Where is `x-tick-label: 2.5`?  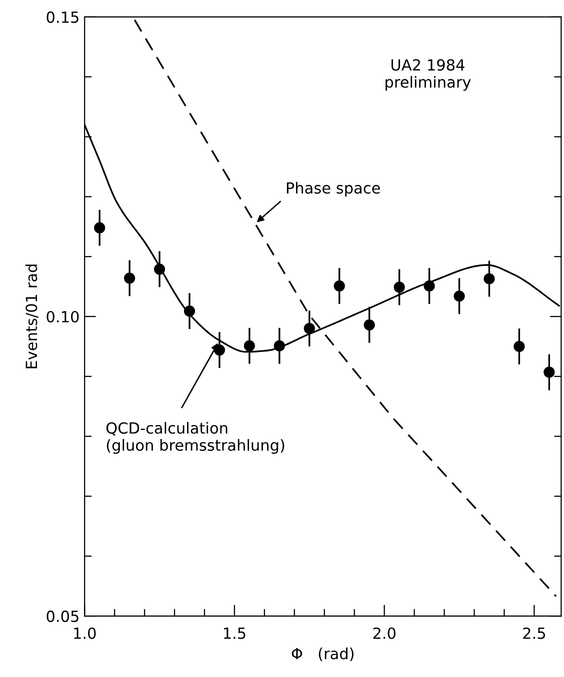 x-tick-label: 2.5 is located at coordinates (534, 633).